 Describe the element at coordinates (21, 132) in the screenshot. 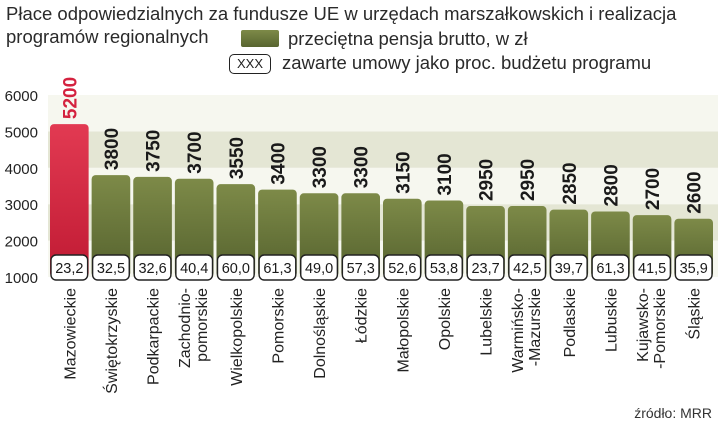

I see `y-tick-label: 5000` at that location.